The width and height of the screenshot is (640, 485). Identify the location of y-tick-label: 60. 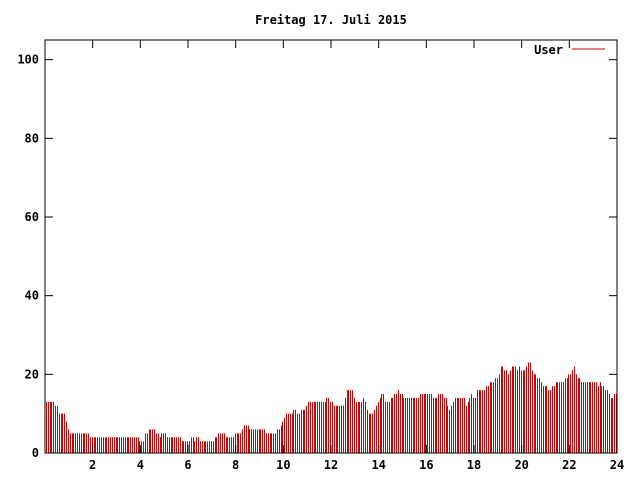
(32, 217).